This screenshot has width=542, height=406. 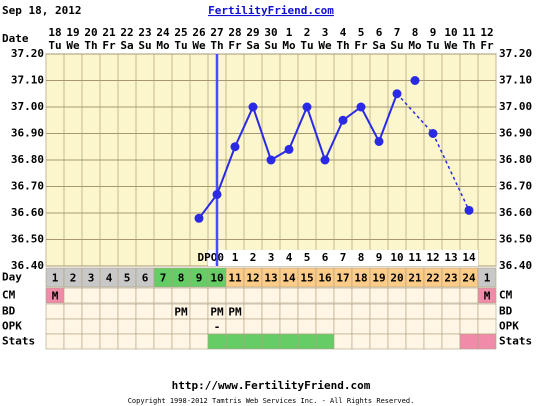 What do you see at coordinates (72, 32) in the screenshot?
I see `x-tick-label: 19` at bounding box center [72, 32].